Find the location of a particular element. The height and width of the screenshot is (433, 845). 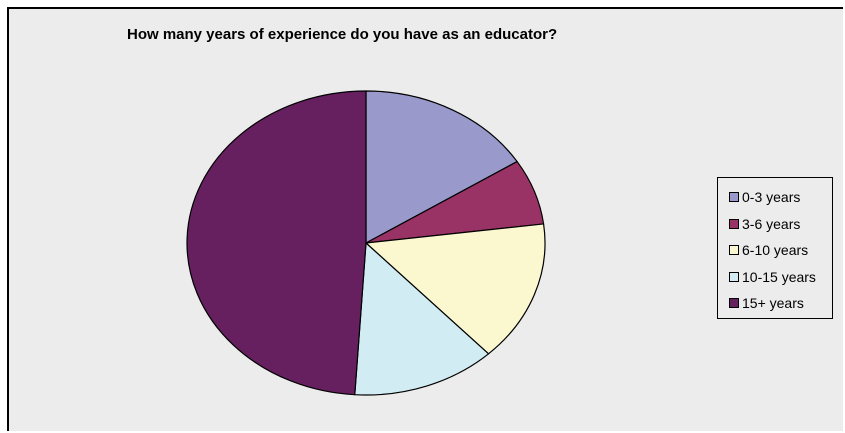

legend-label: 10-15 years is located at coordinates (779, 276).